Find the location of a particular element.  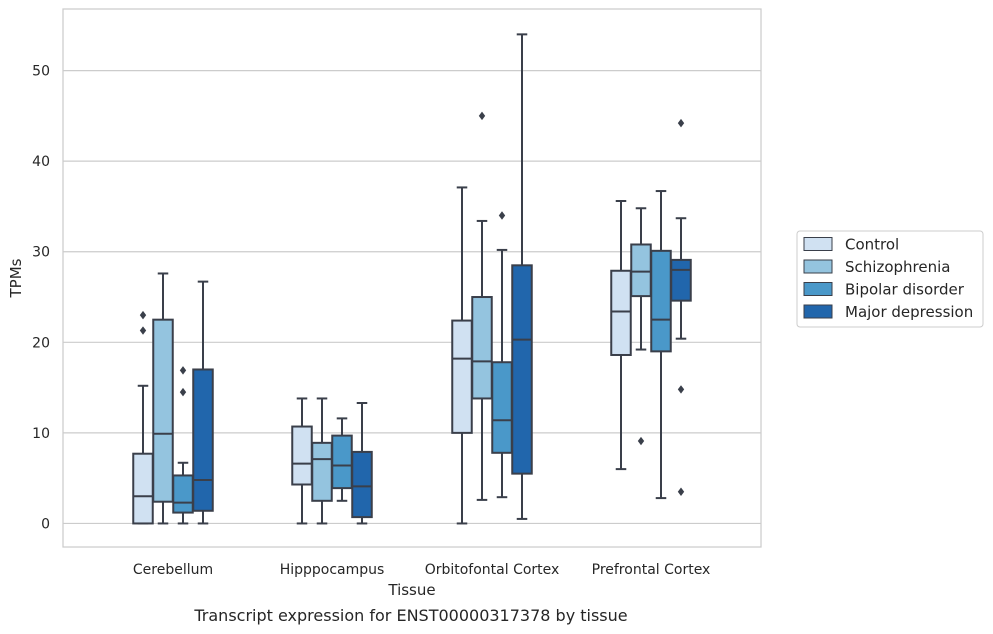

y-tick-label: 0 is located at coordinates (45, 524).